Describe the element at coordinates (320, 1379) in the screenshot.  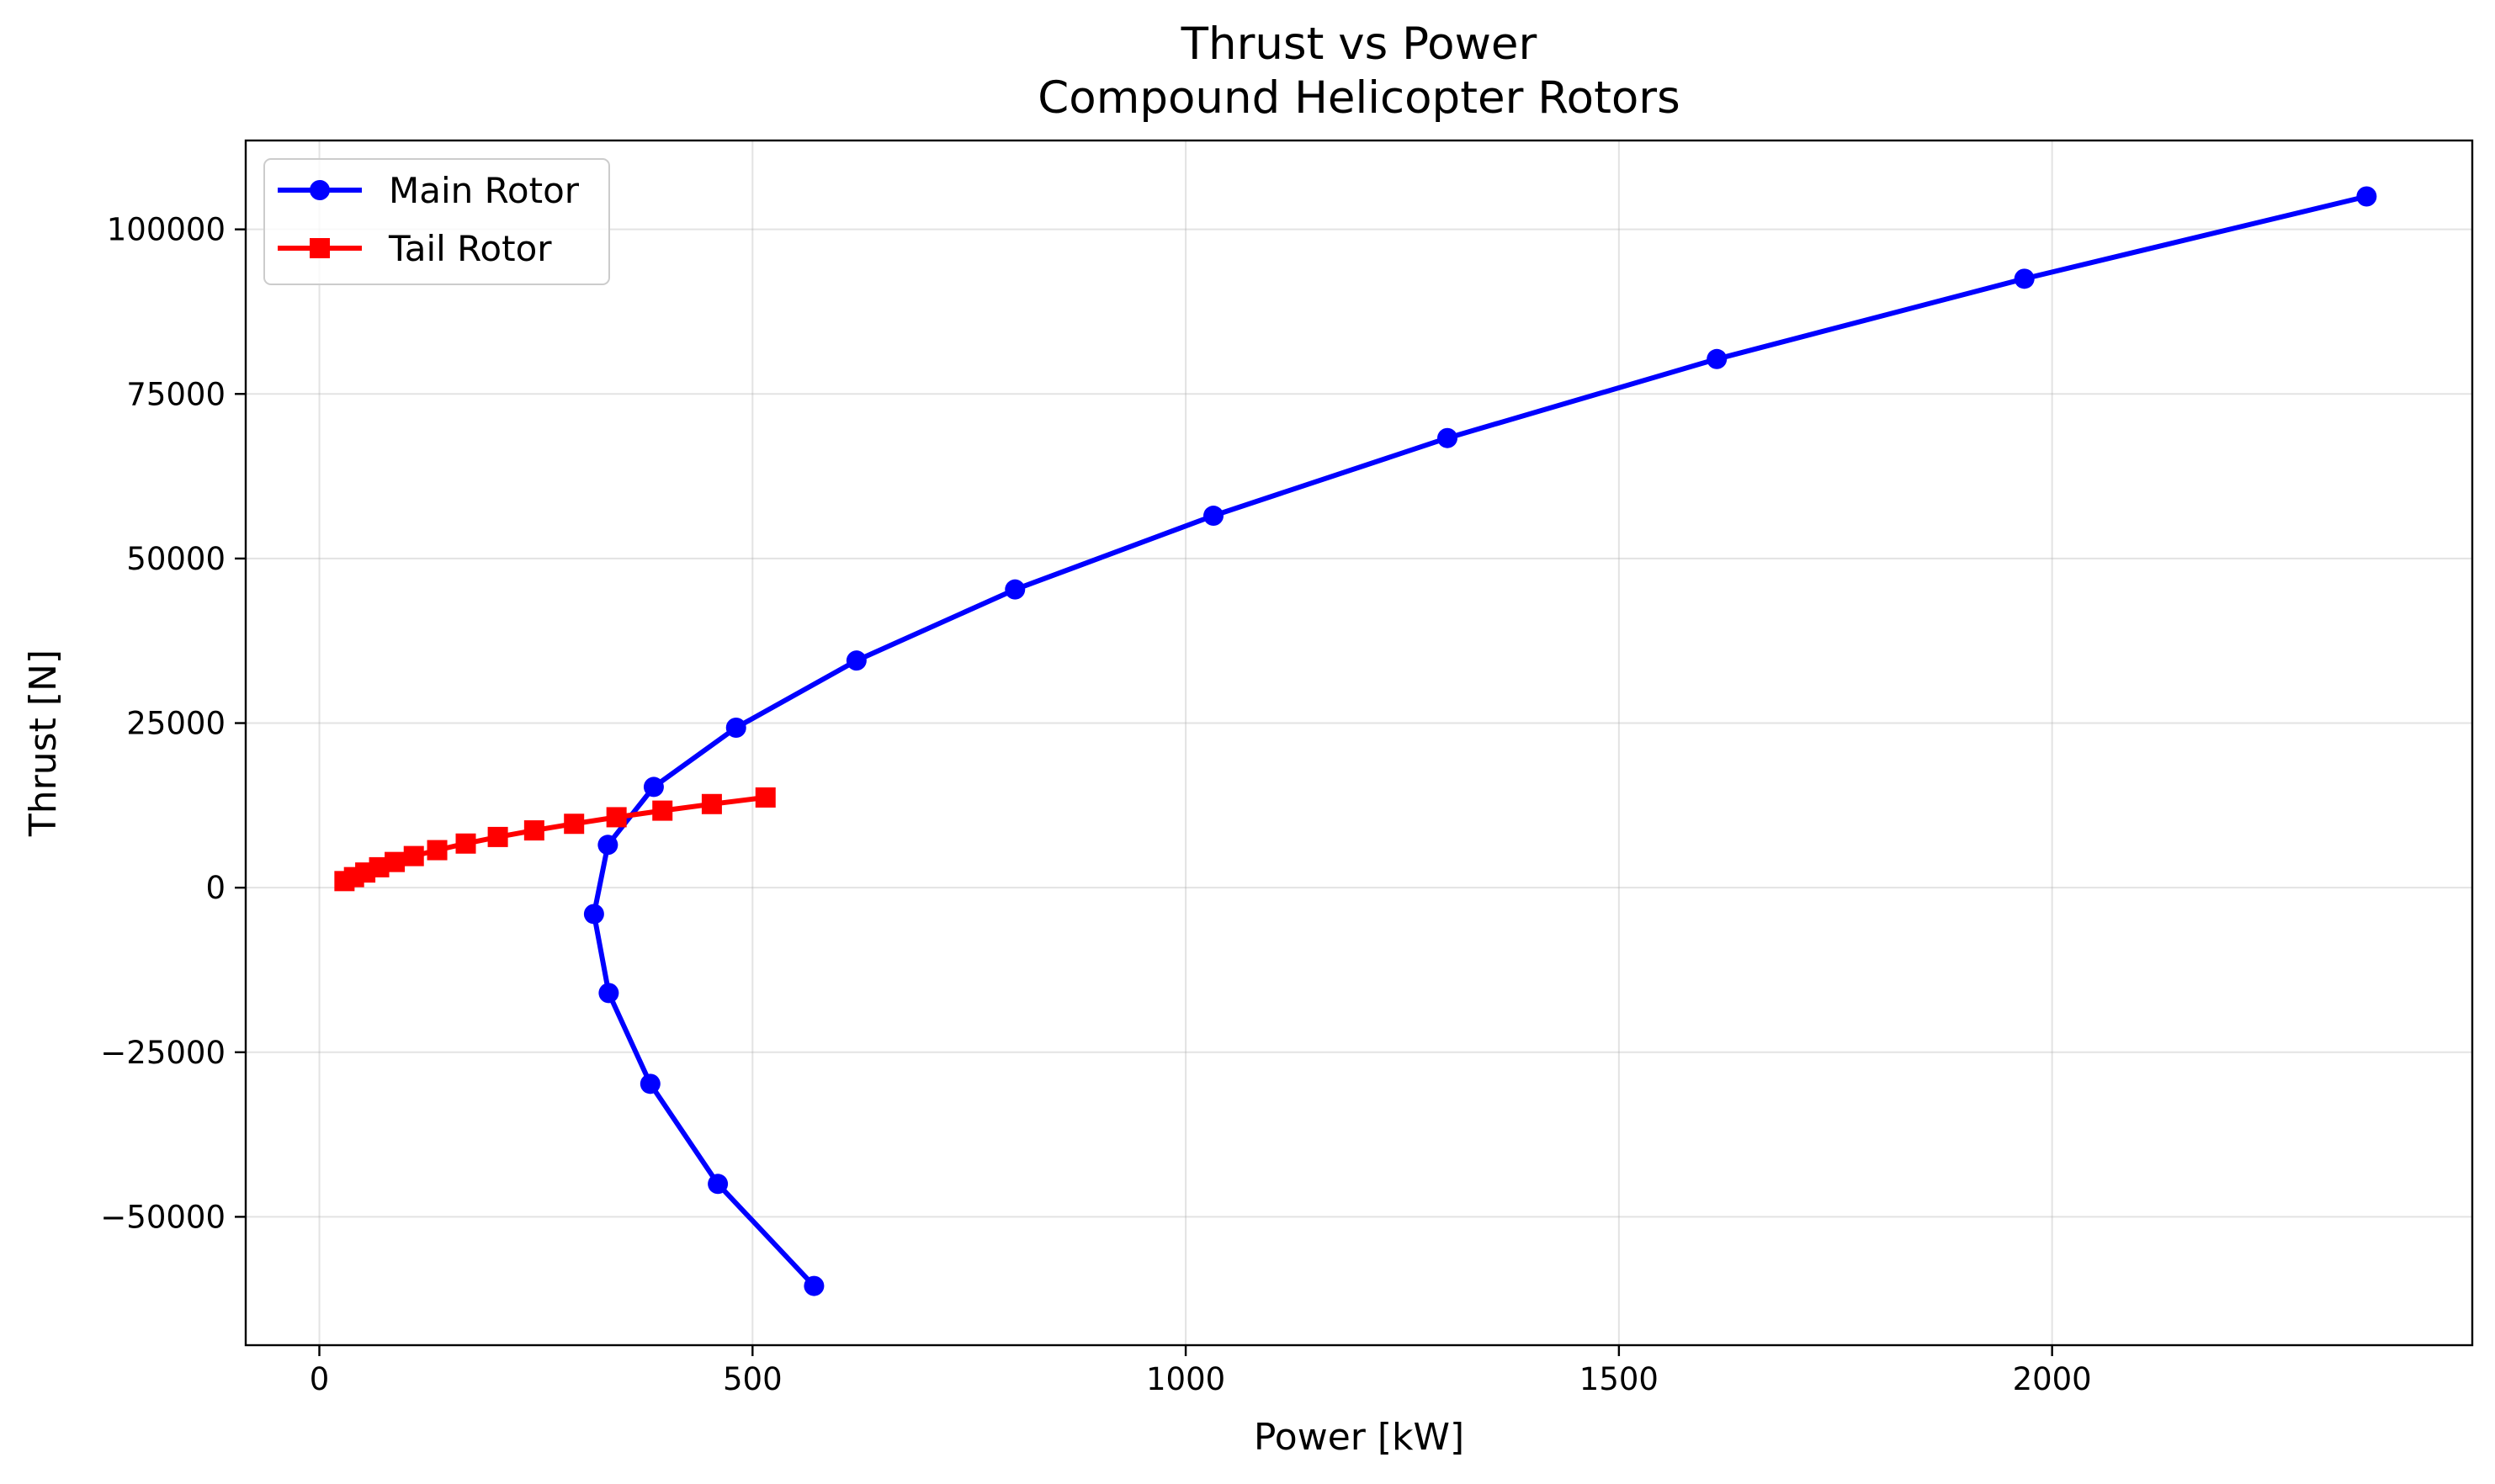
I see `x-tick-label: 0` at that location.